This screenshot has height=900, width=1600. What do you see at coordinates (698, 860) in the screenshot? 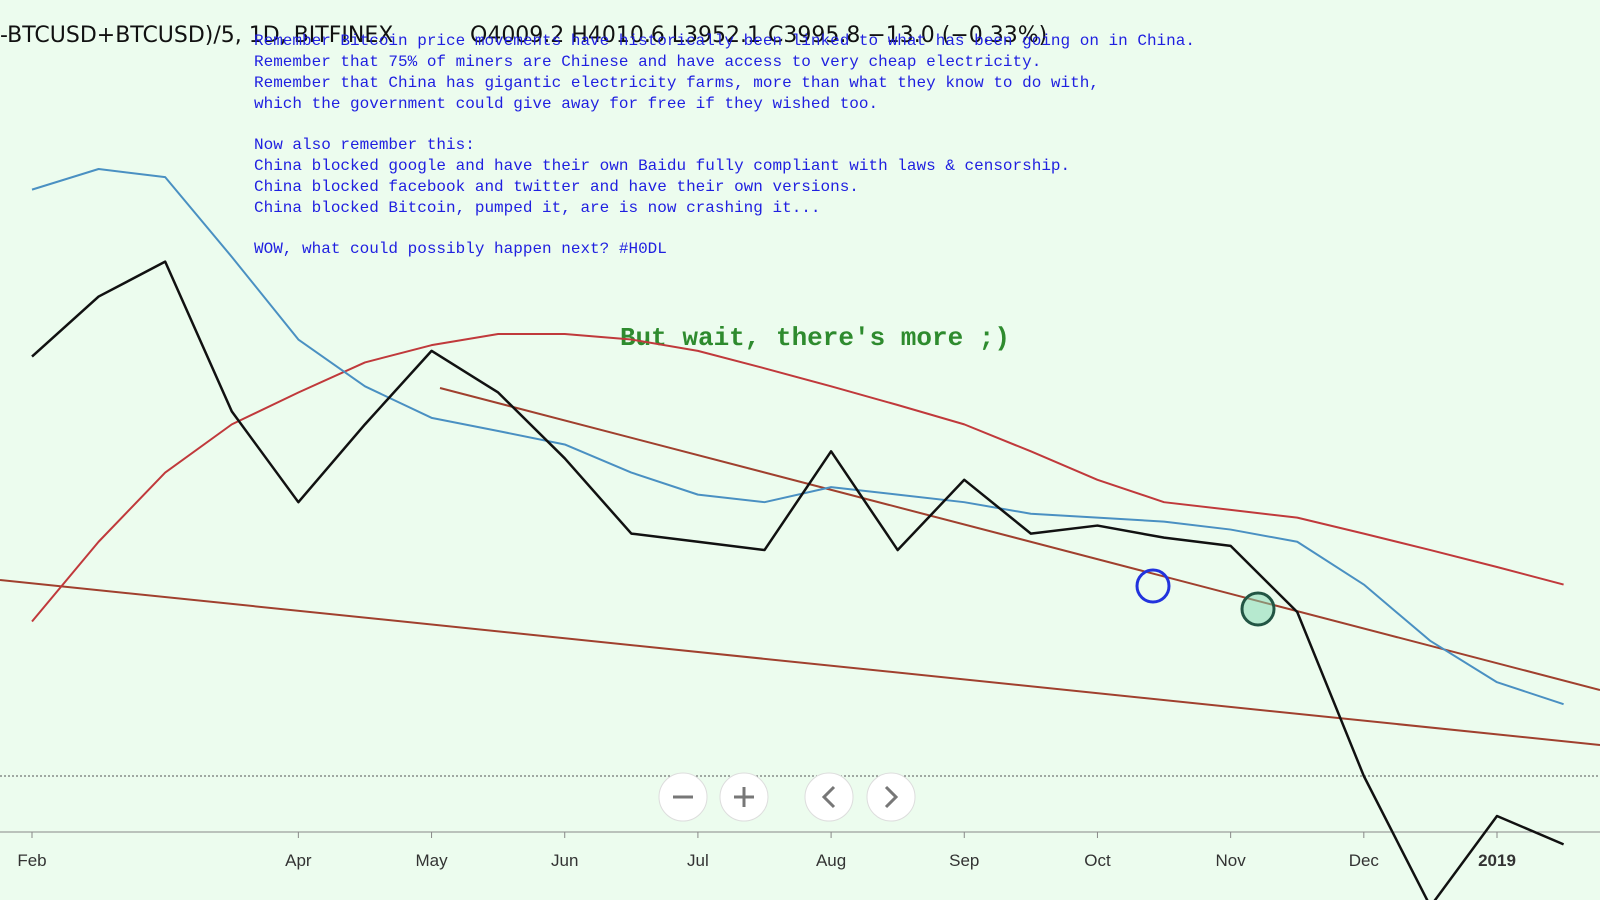
I see `x-tick-label: Jul` at bounding box center [698, 860].